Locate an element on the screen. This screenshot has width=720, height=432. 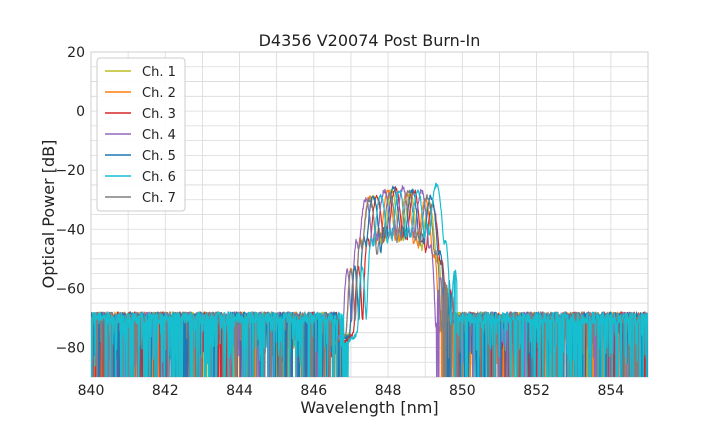
legend-label: Ch. 3 is located at coordinates (159, 114).